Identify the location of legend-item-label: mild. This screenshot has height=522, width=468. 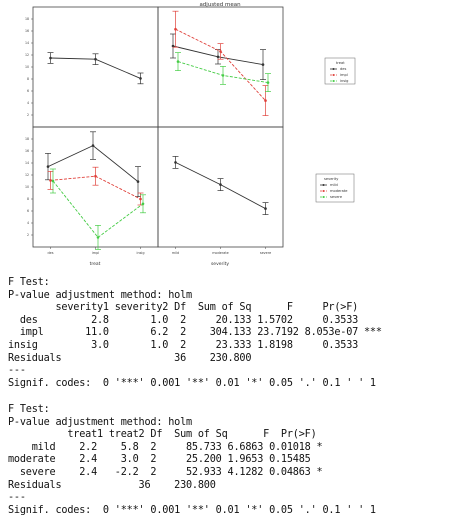
(334, 185).